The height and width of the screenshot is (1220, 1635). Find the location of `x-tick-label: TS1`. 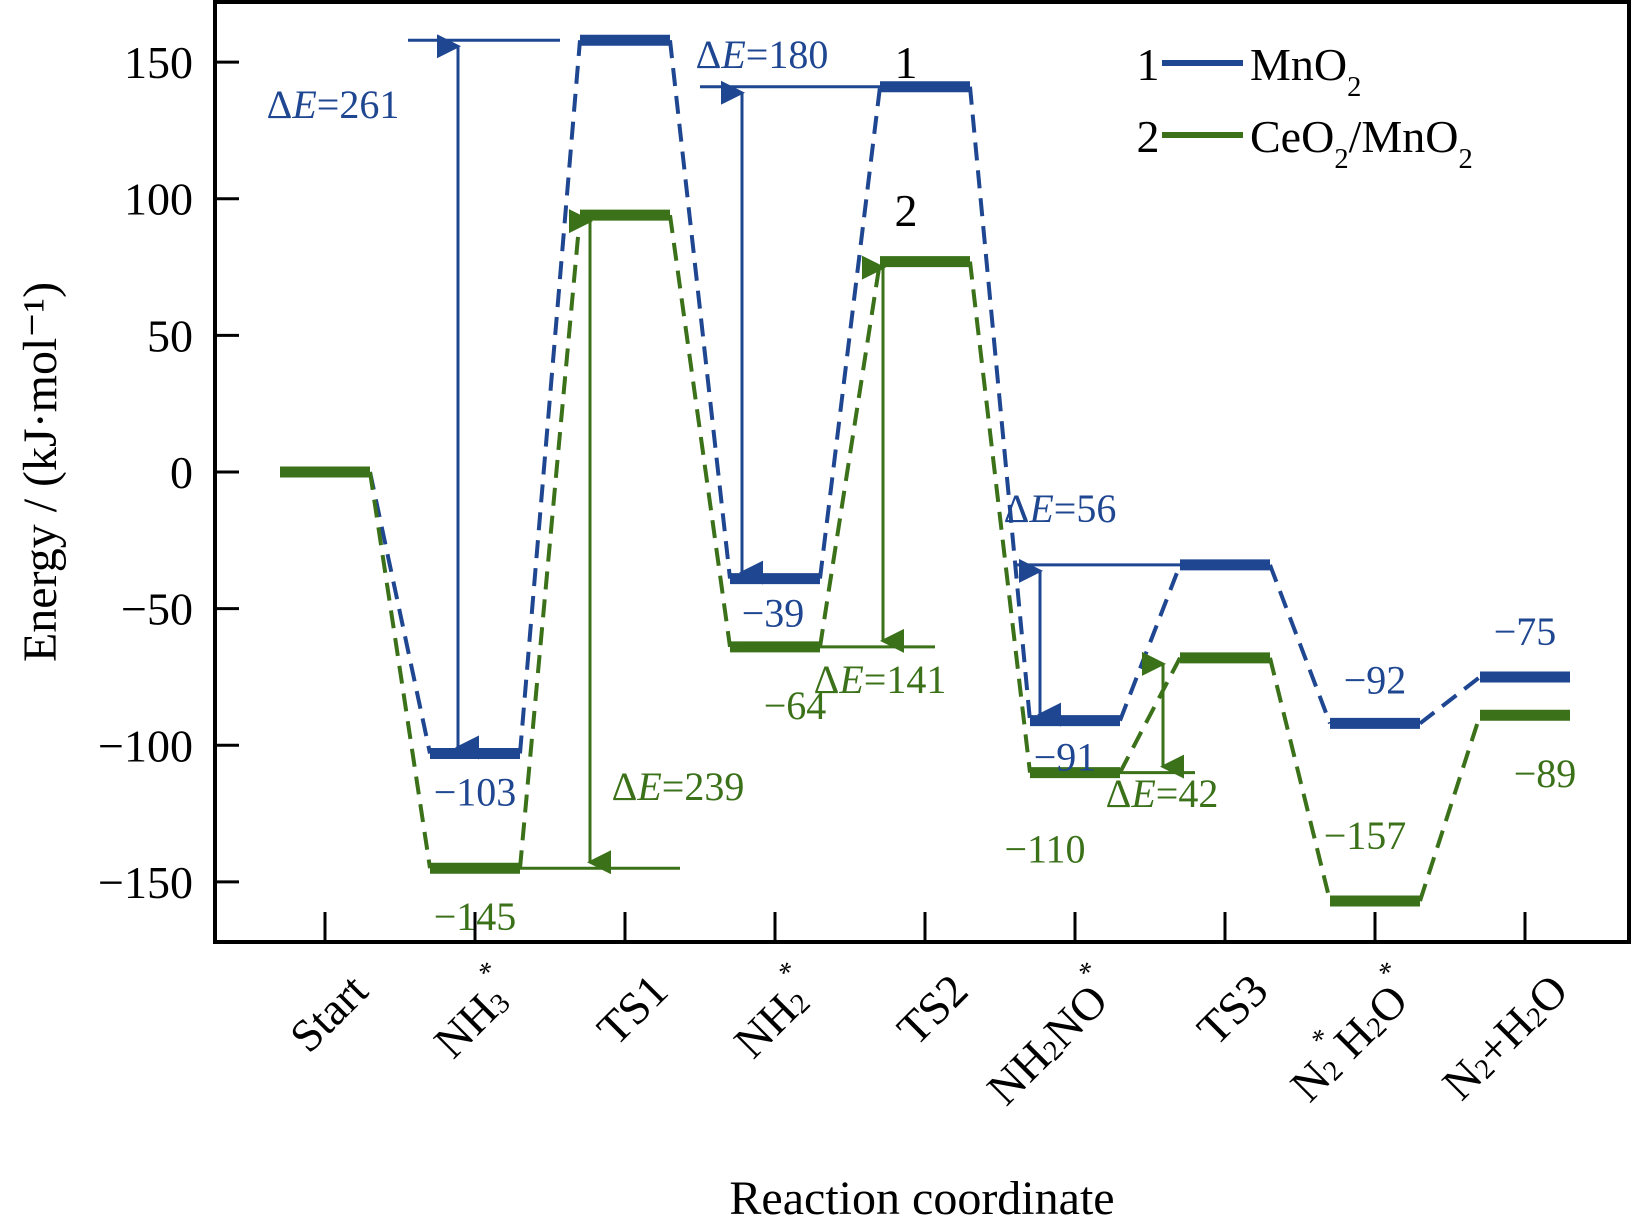

x-tick-label: TS1 is located at coordinates (632, 1009).